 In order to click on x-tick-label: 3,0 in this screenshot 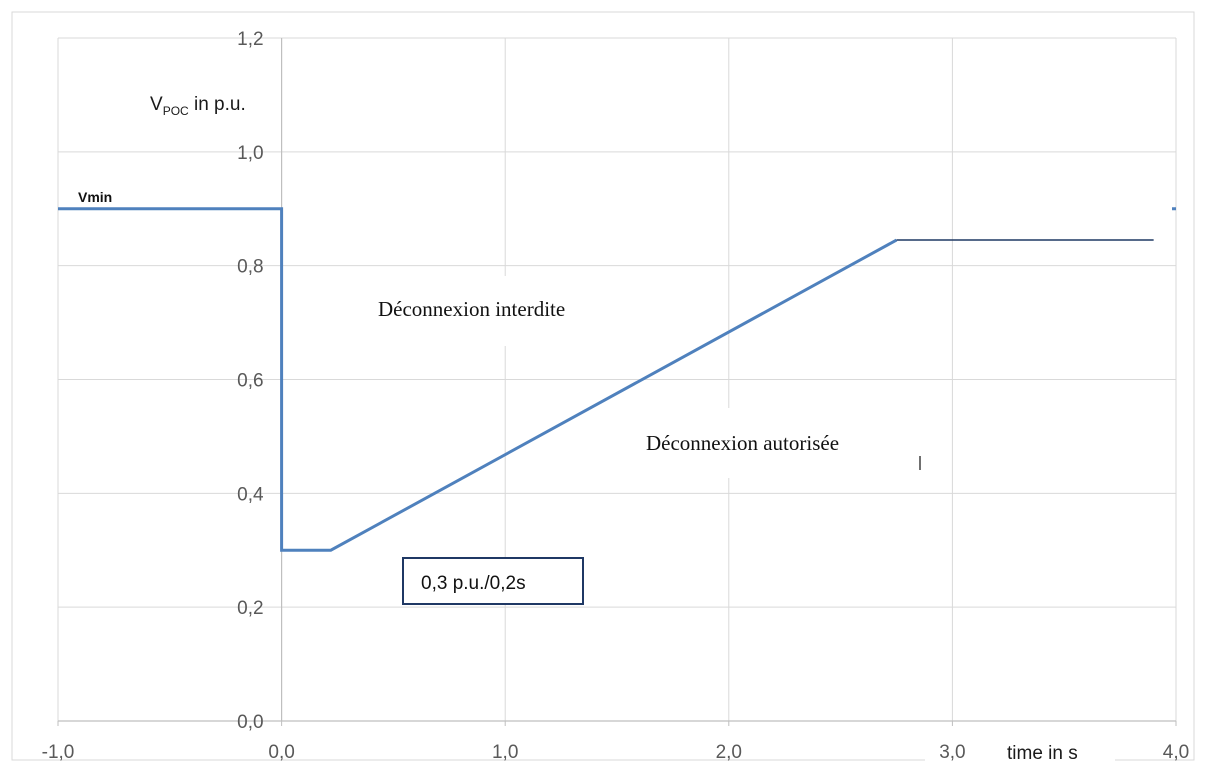, I will do `click(952, 752)`.